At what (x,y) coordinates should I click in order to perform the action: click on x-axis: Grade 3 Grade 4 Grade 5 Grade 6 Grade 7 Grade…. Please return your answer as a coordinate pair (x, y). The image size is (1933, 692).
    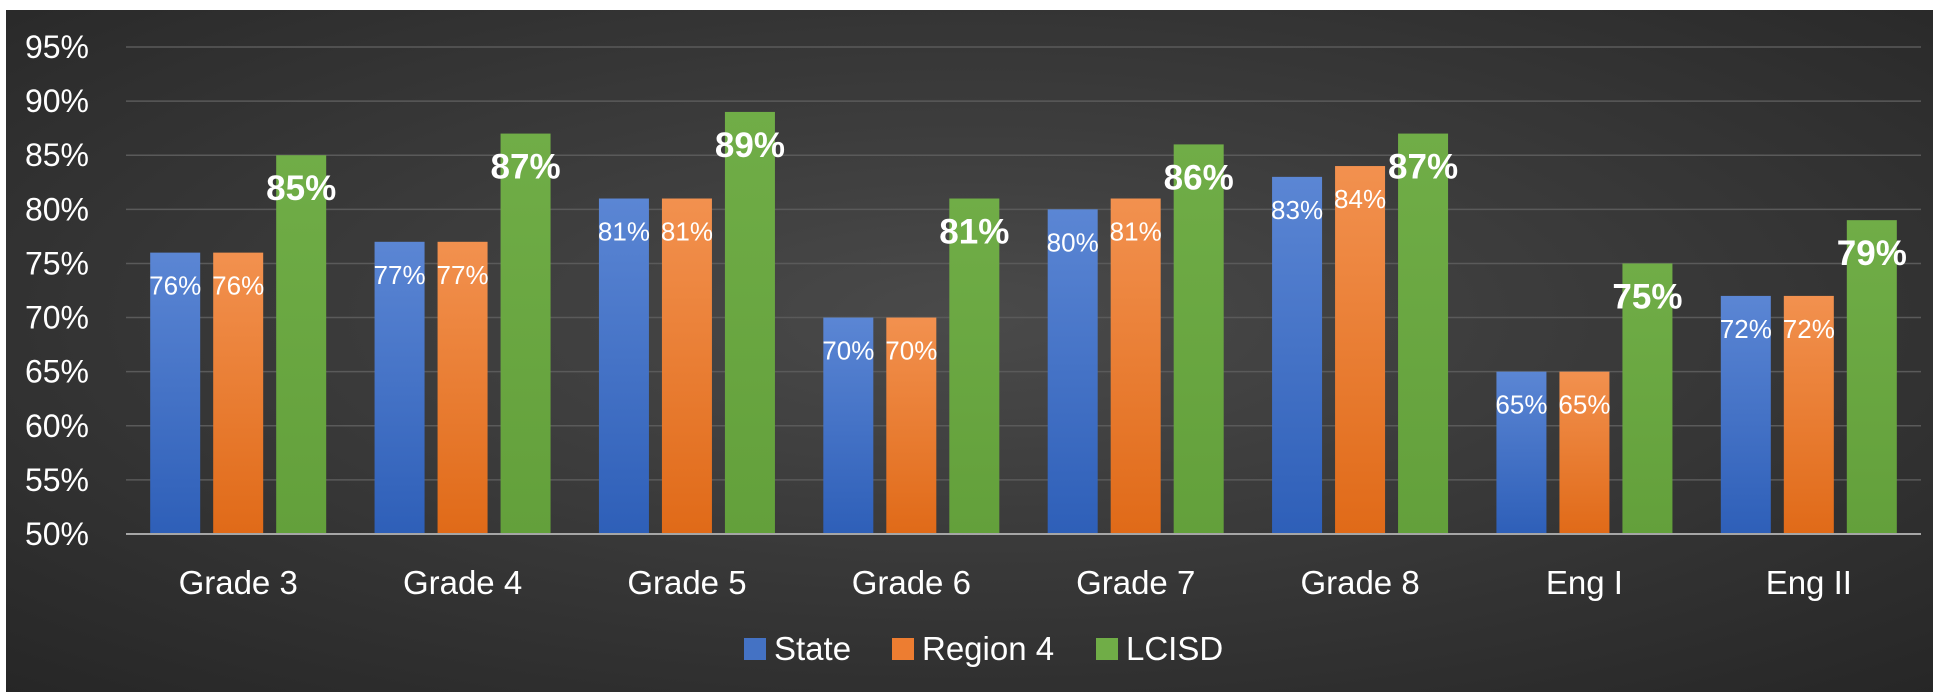
    Looking at the image, I should click on (1023, 567).